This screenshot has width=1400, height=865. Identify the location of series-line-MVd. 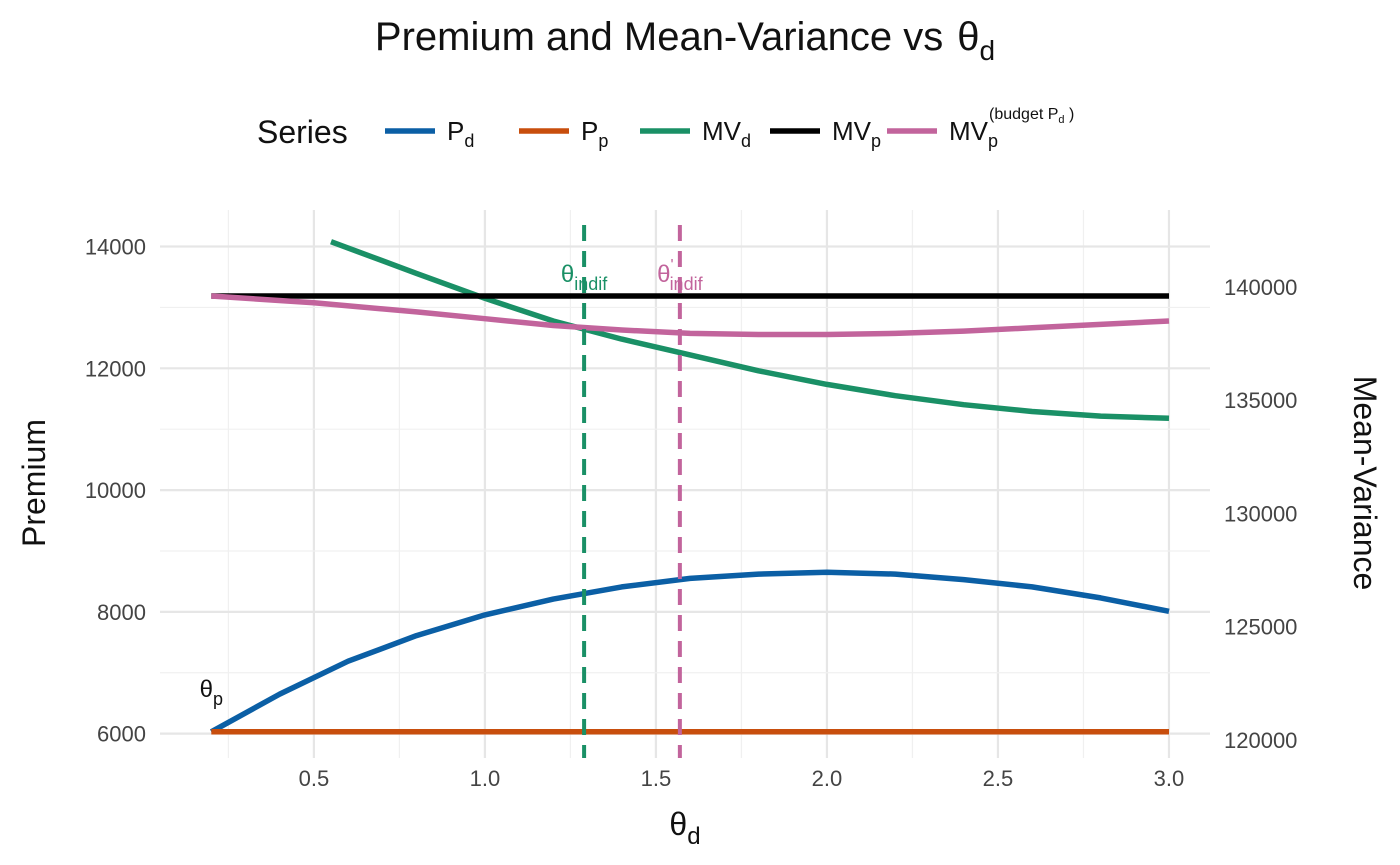
(750, 330).